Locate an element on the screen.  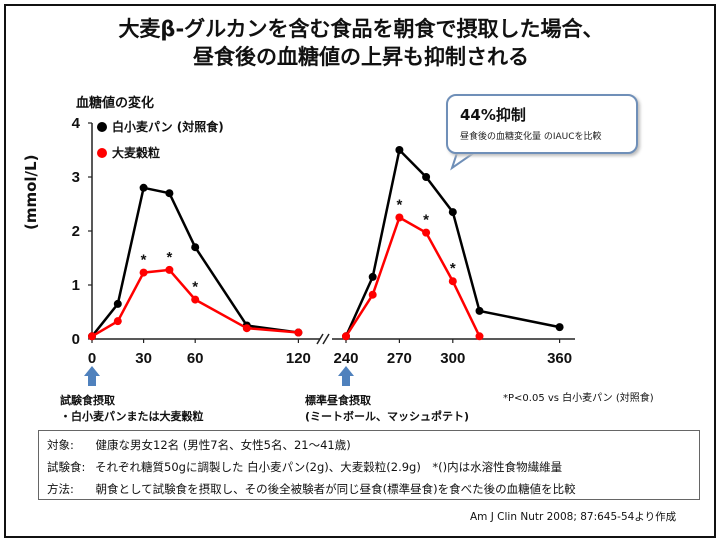
arrow-left-line1: 試験食摂取 is located at coordinates (87, 400).